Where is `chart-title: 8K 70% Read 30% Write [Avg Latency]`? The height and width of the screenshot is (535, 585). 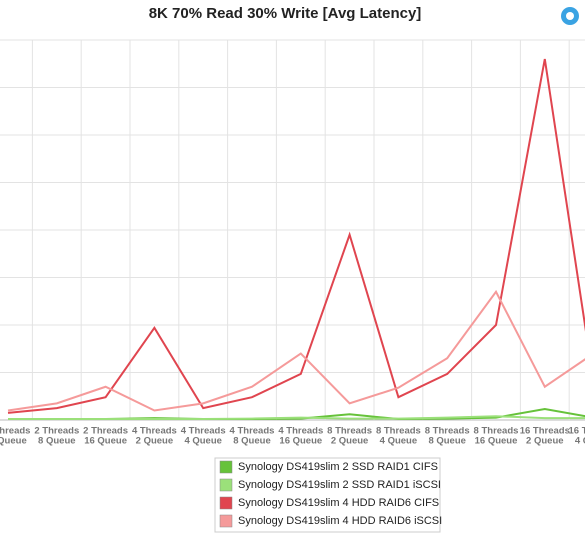
chart-title: 8K 70% Read 30% Write [Avg Latency] is located at coordinates (285, 13).